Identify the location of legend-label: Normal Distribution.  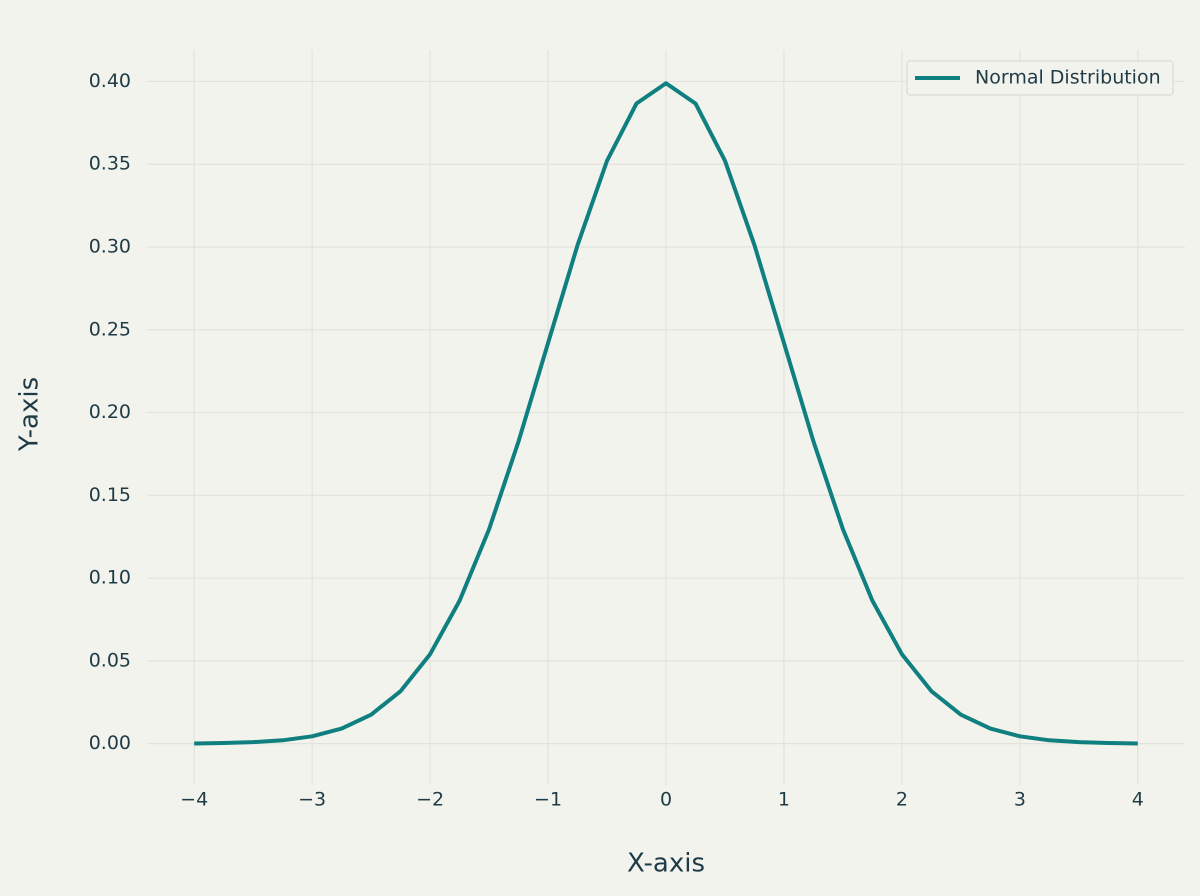
(1068, 78).